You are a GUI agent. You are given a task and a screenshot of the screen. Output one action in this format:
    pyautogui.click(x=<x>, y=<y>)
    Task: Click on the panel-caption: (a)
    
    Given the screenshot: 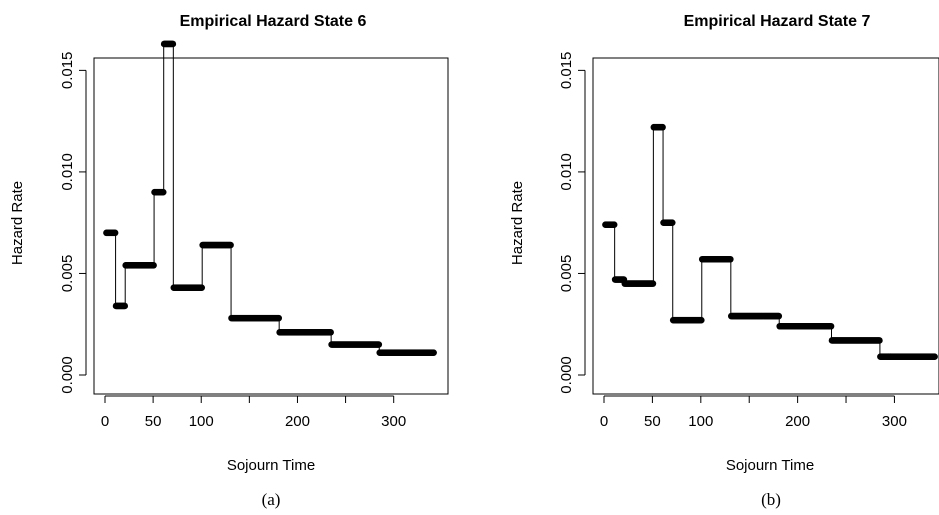 What is the action you would take?
    pyautogui.click(x=271, y=499)
    